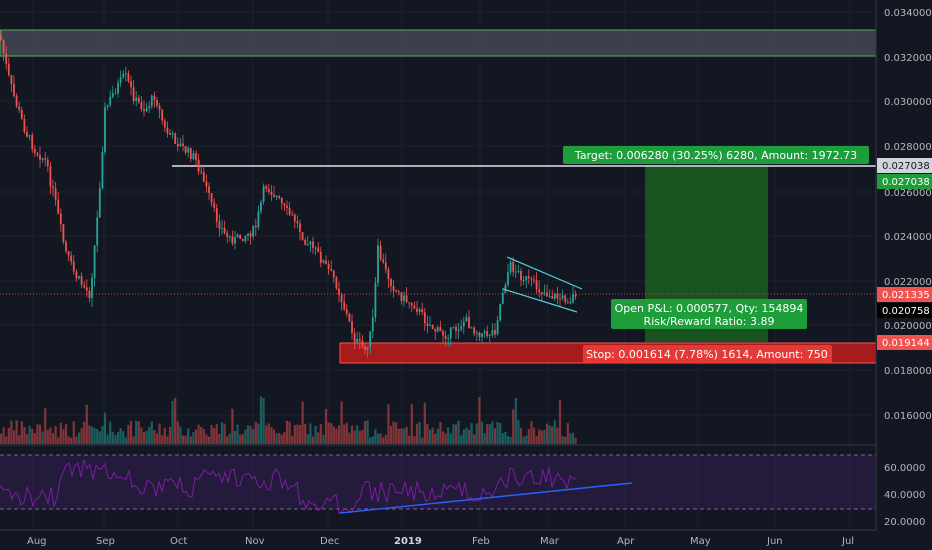 The width and height of the screenshot is (932, 550). I want to click on price-tick: 0.030000, so click(908, 102).